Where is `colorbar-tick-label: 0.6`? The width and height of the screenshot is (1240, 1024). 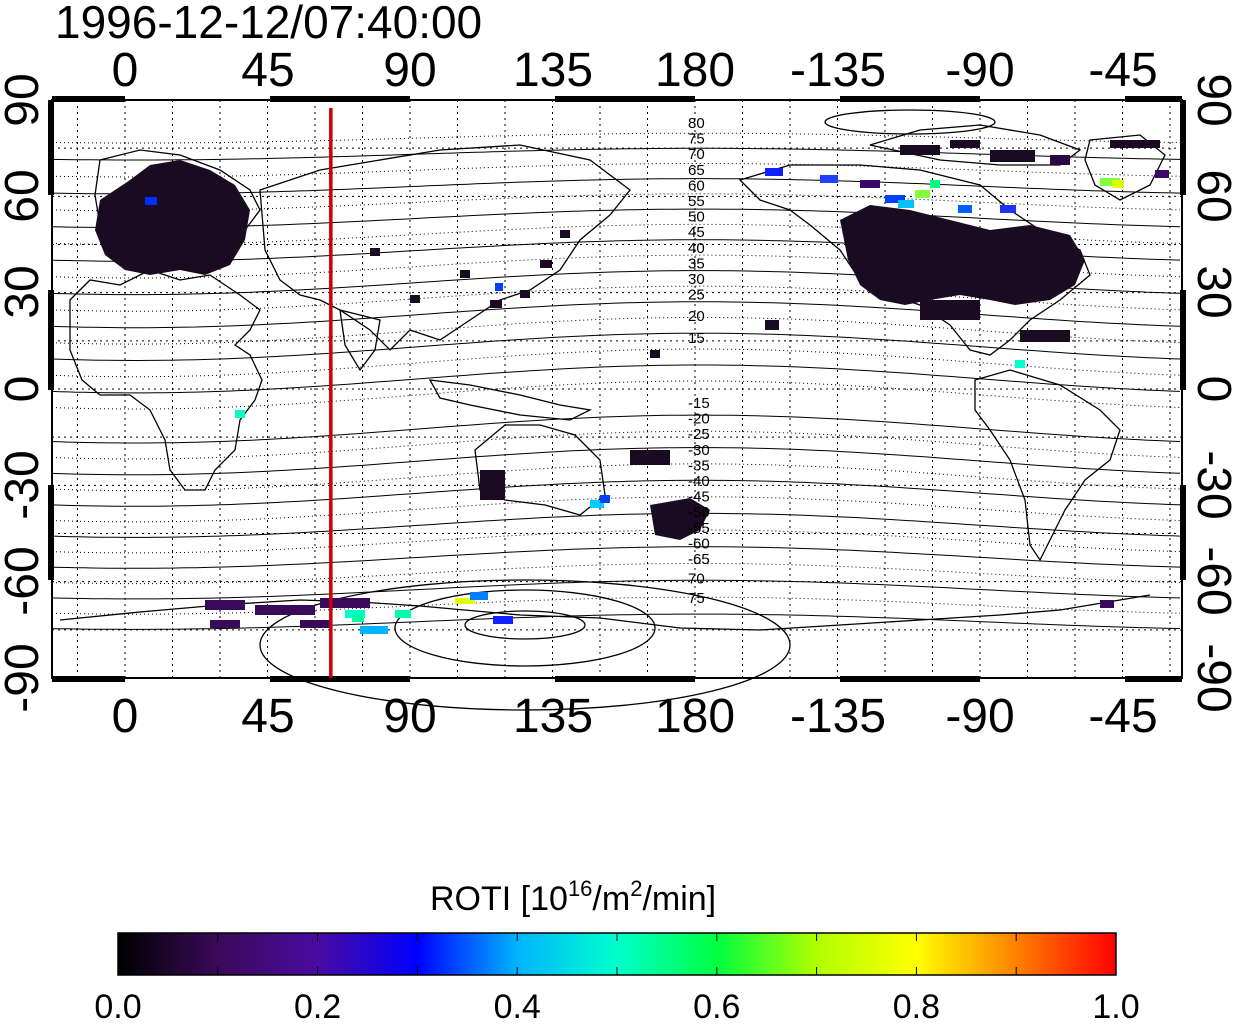 colorbar-tick-label: 0.6 is located at coordinates (716, 1006).